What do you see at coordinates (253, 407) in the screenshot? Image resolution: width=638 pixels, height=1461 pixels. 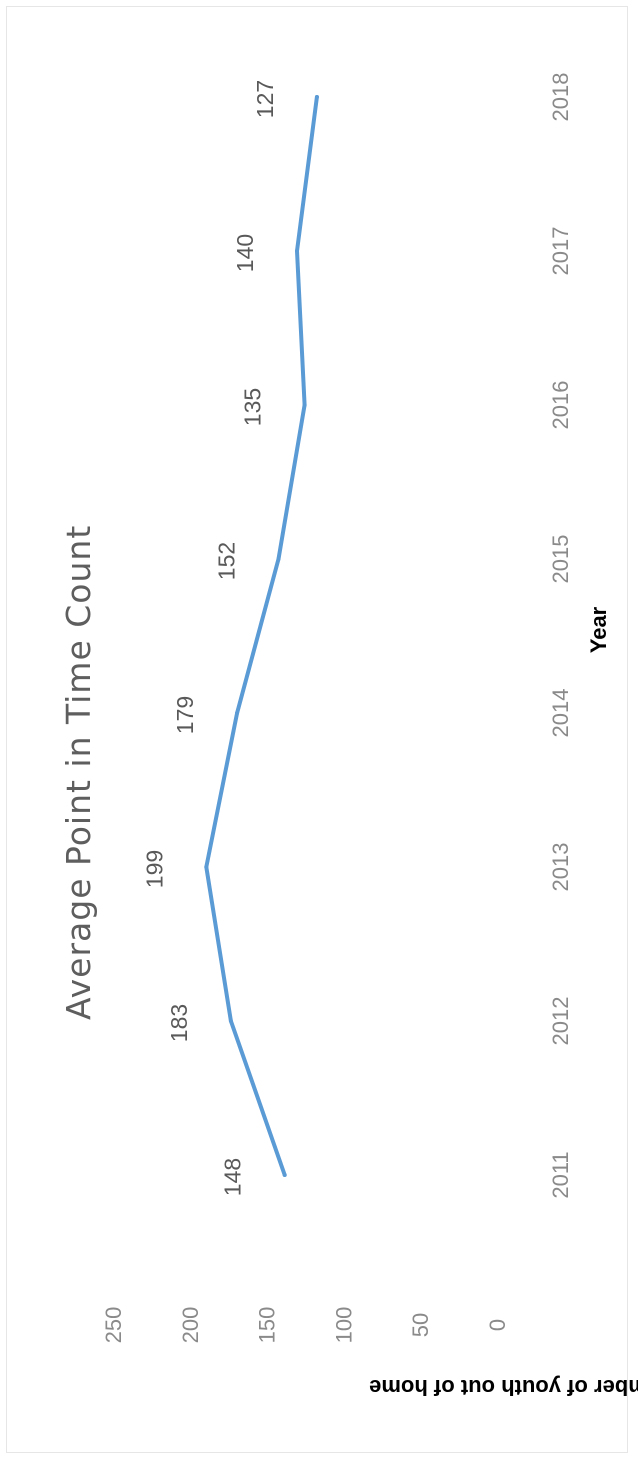 I see `data-label: 135` at bounding box center [253, 407].